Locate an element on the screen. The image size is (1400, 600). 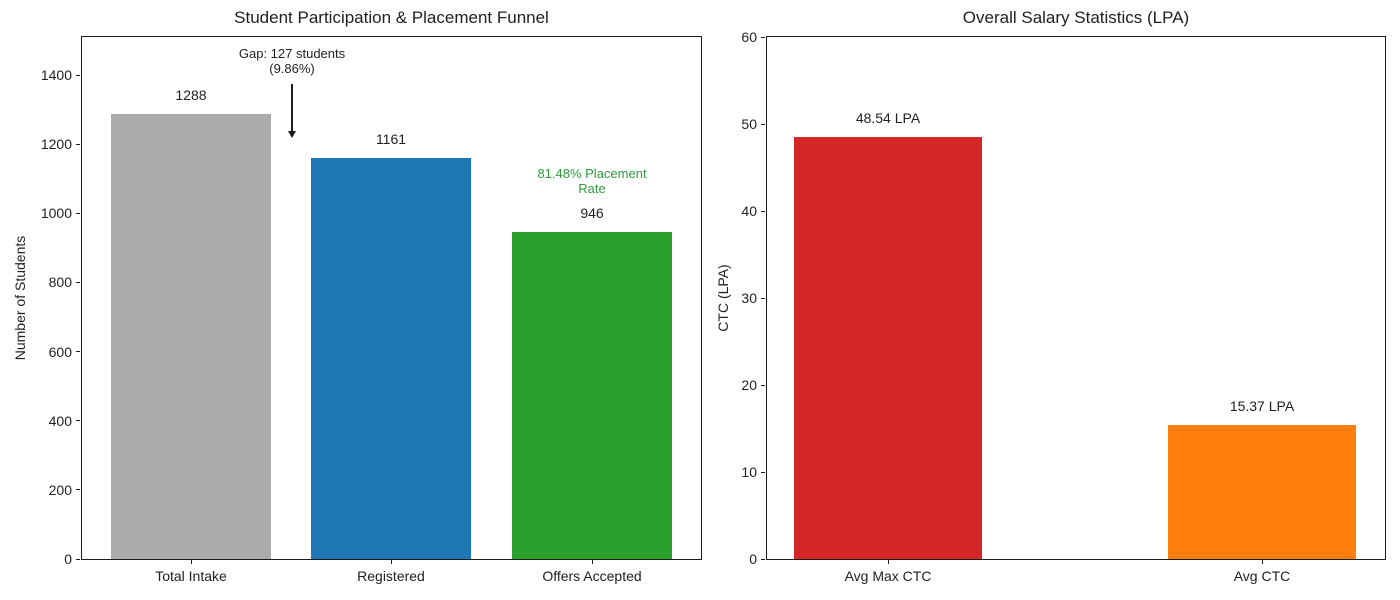
x-tick-label-registered: Registered is located at coordinates (391, 576).